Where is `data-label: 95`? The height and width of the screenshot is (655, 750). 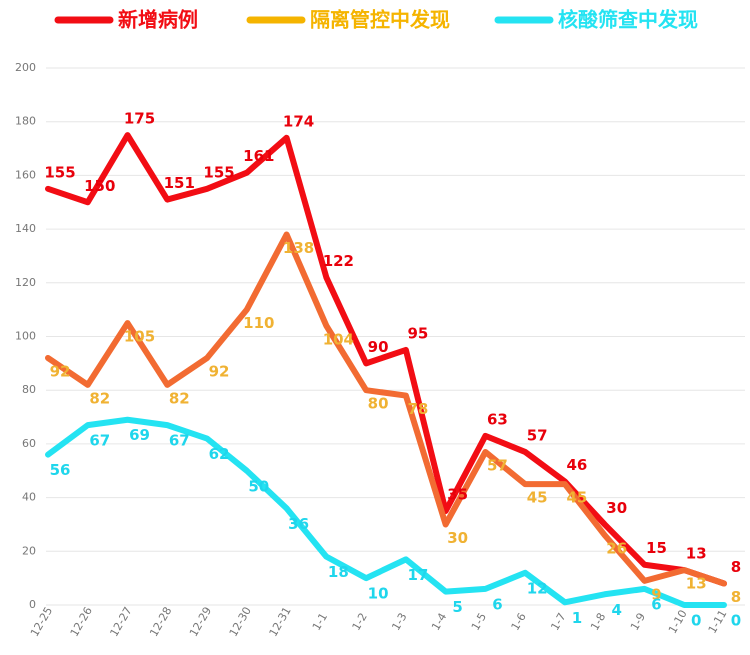
data-label: 95 is located at coordinates (417, 333).